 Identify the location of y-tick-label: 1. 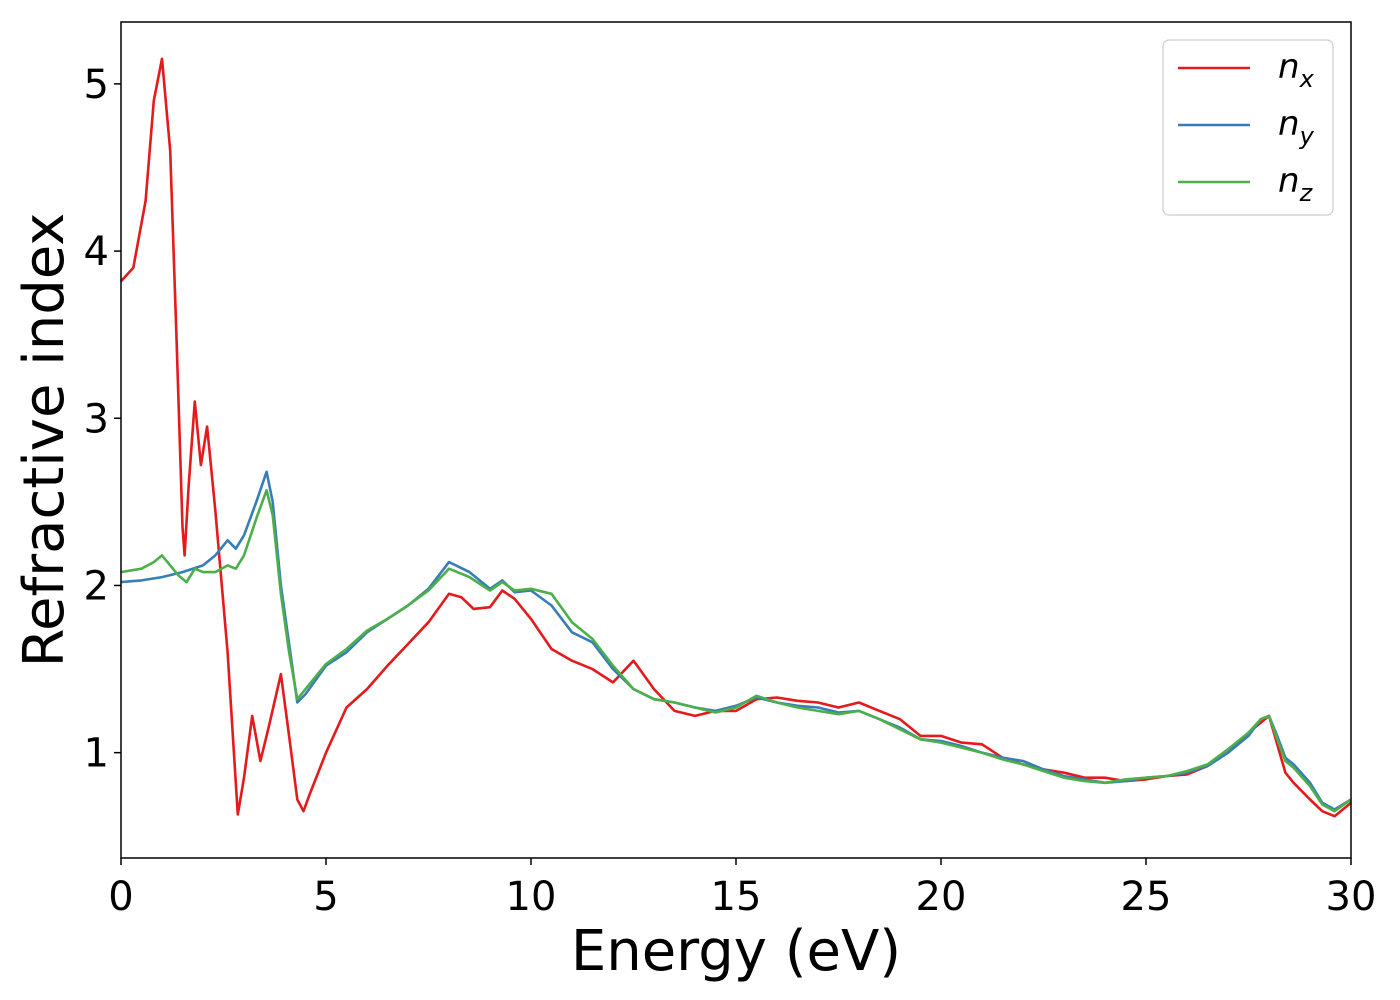
(96, 754).